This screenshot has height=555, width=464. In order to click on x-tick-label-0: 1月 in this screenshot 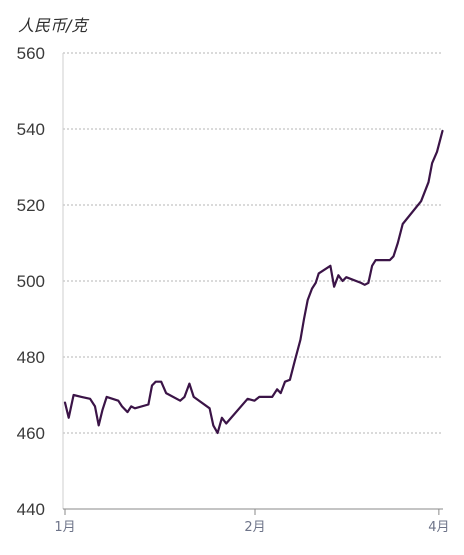, I will do `click(64, 527)`.